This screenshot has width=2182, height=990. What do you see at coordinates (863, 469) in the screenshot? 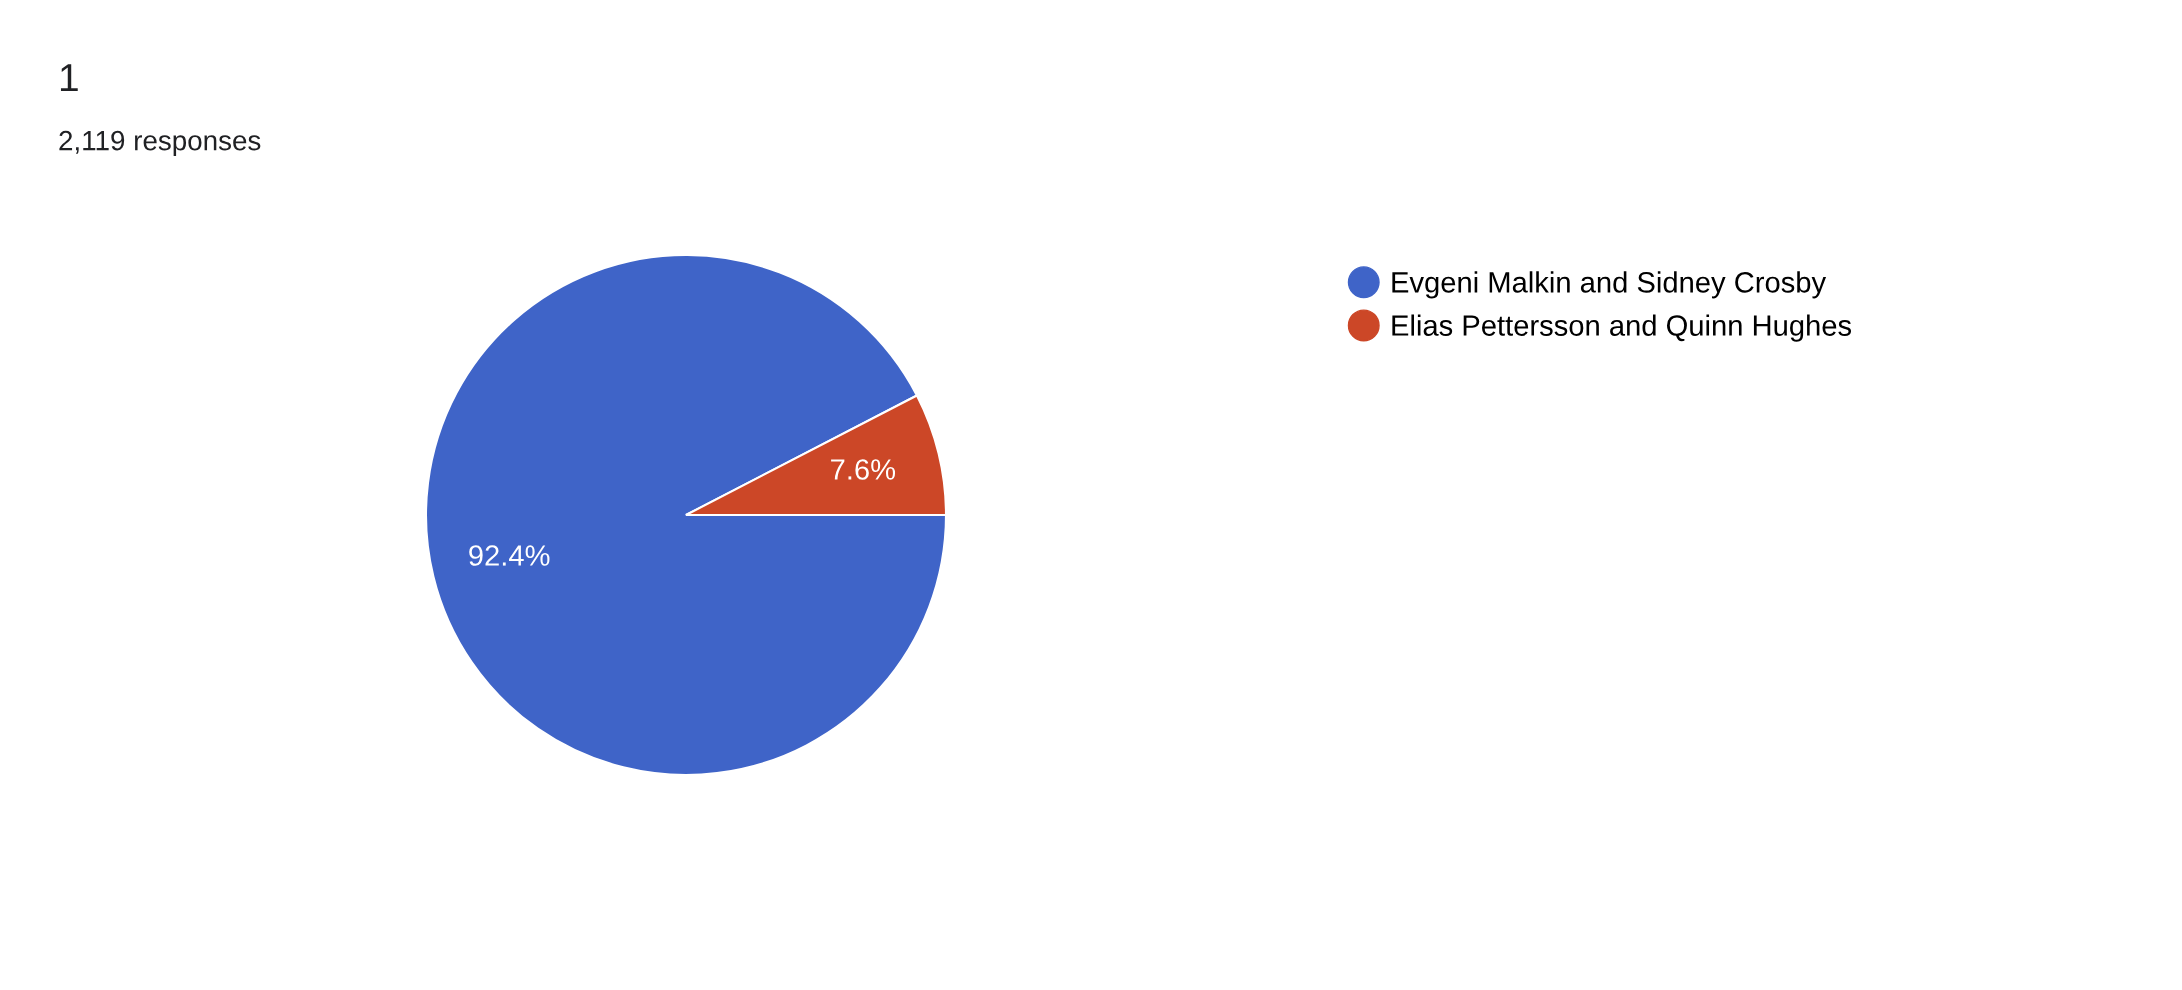
I see `data-label: 7.6%` at bounding box center [863, 469].